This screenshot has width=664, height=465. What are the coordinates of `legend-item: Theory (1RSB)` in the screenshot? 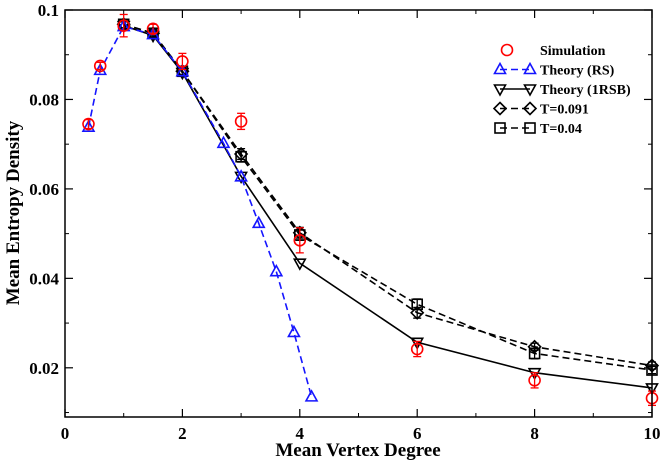 It's located at (562, 90).